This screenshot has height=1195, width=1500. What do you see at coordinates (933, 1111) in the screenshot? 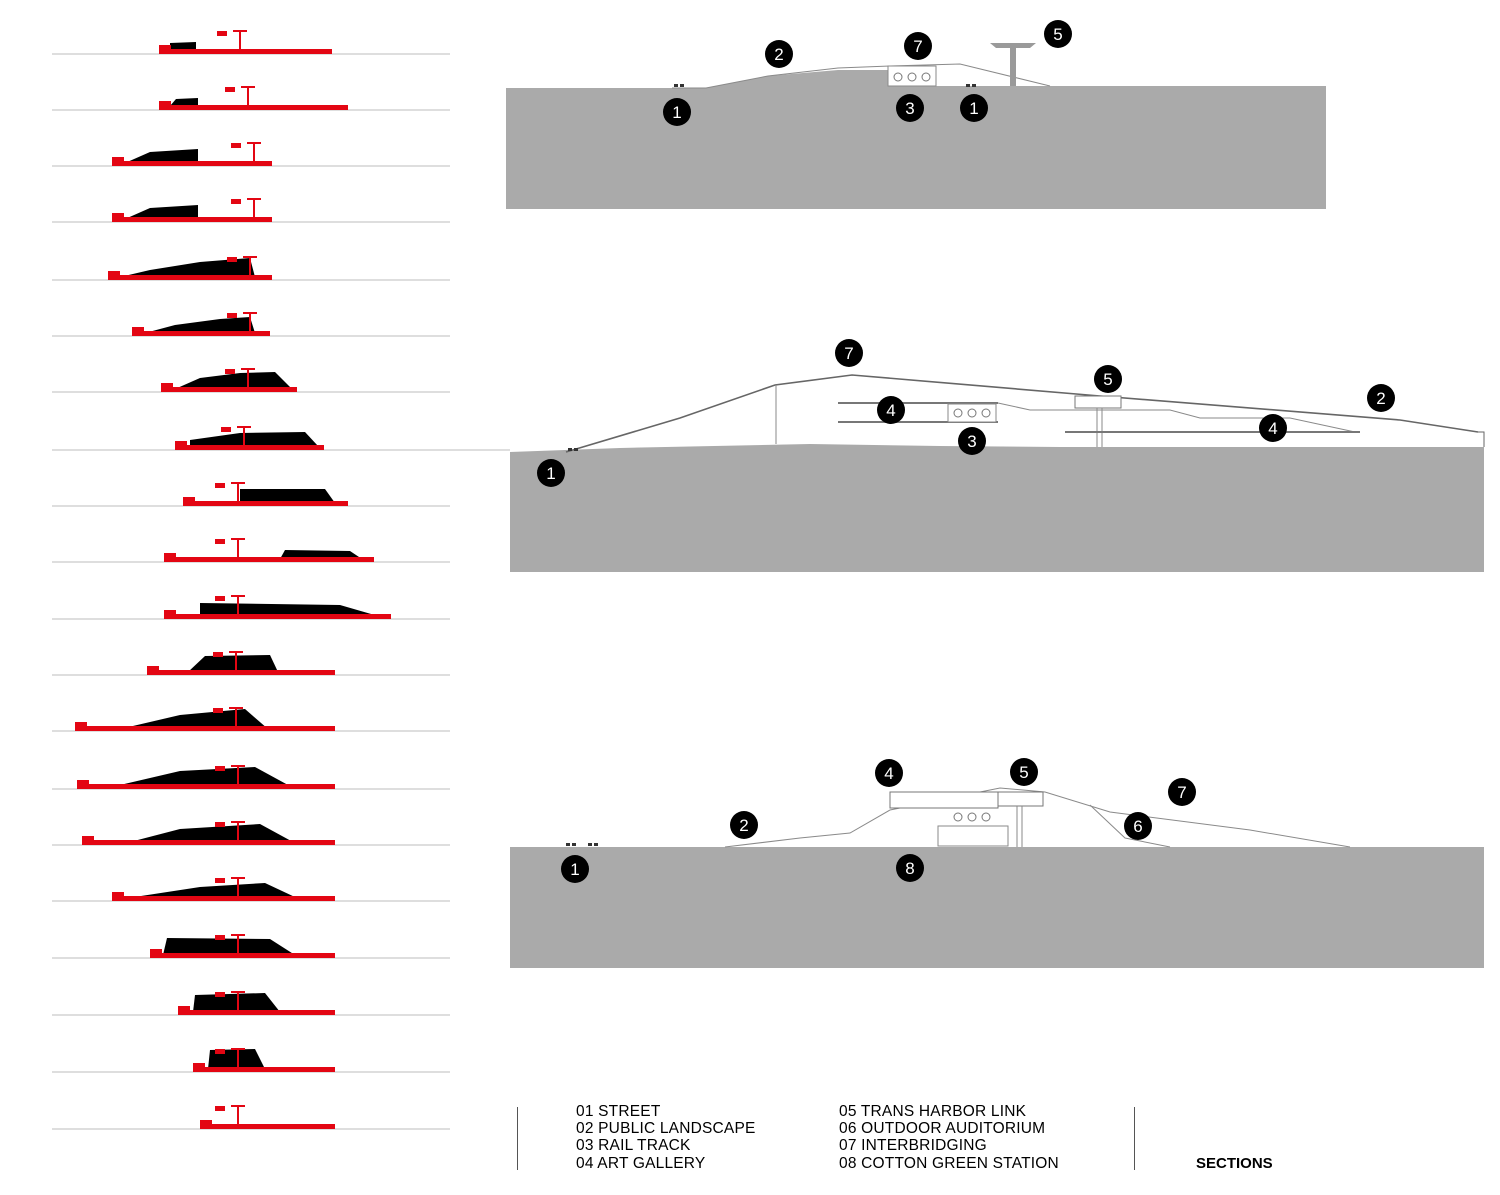
I see `legend-item: 05 TRANS HARBOR LINK` at bounding box center [933, 1111].